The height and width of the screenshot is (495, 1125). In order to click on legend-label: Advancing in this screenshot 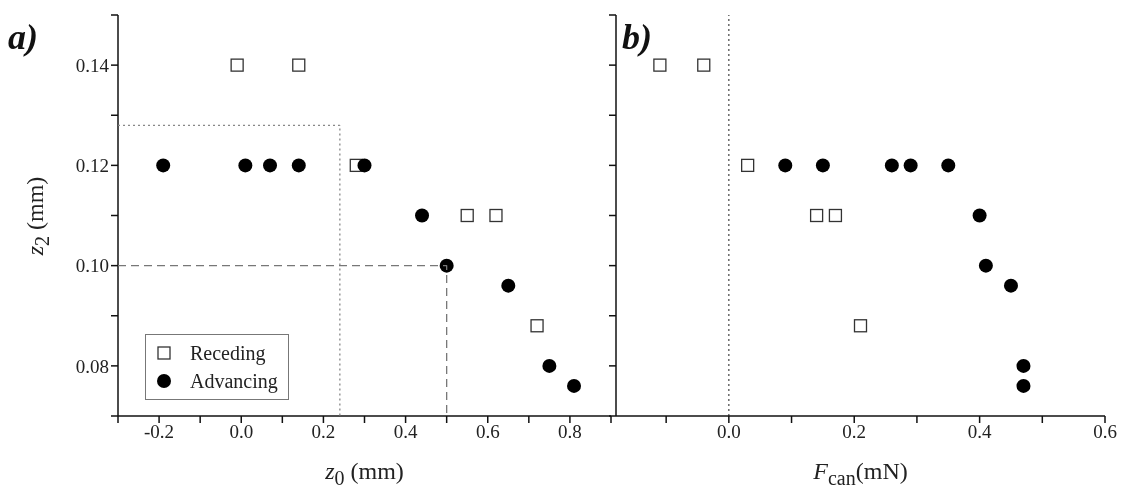, I will do `click(234, 382)`.